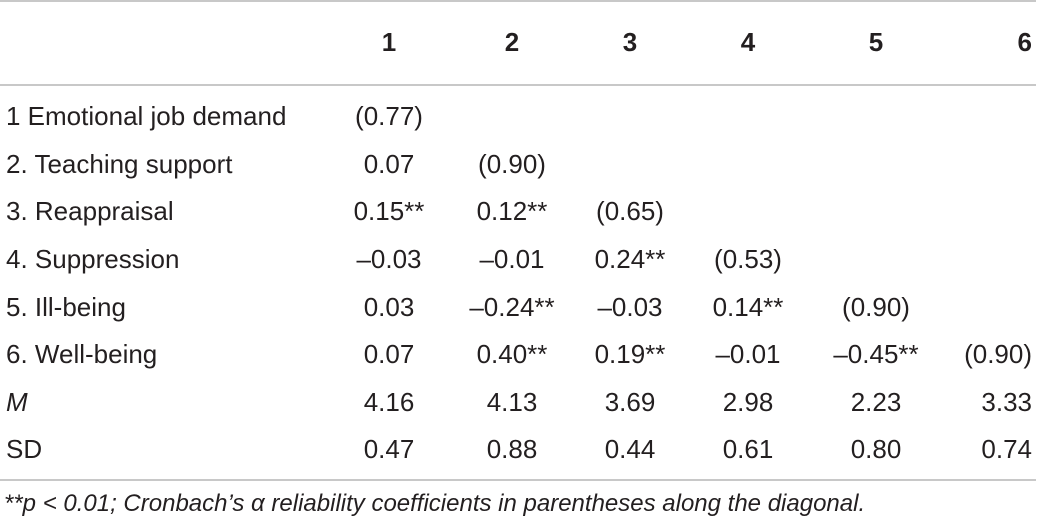 The image size is (1039, 528). What do you see at coordinates (512, 306) in the screenshot?
I see `table-cell: –0.24**` at bounding box center [512, 306].